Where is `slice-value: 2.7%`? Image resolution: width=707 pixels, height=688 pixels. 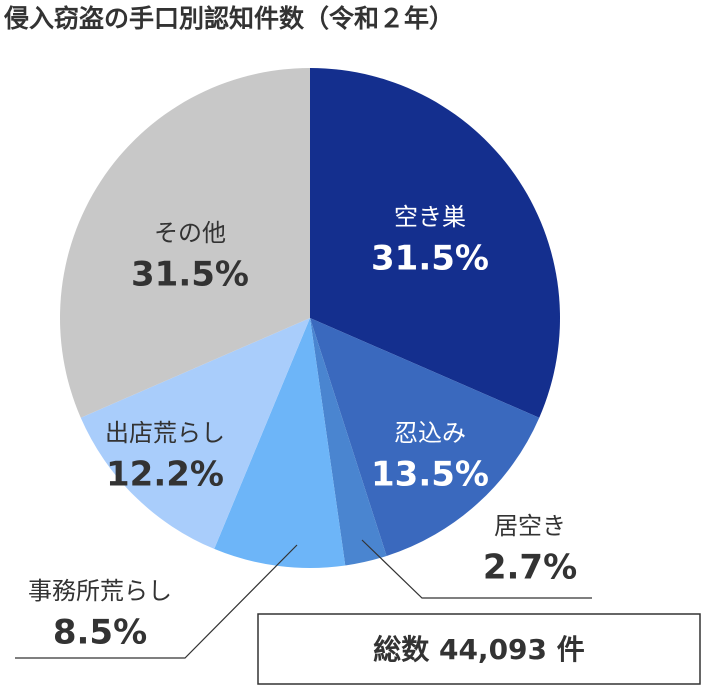
slice-value: 2.7% is located at coordinates (530, 568).